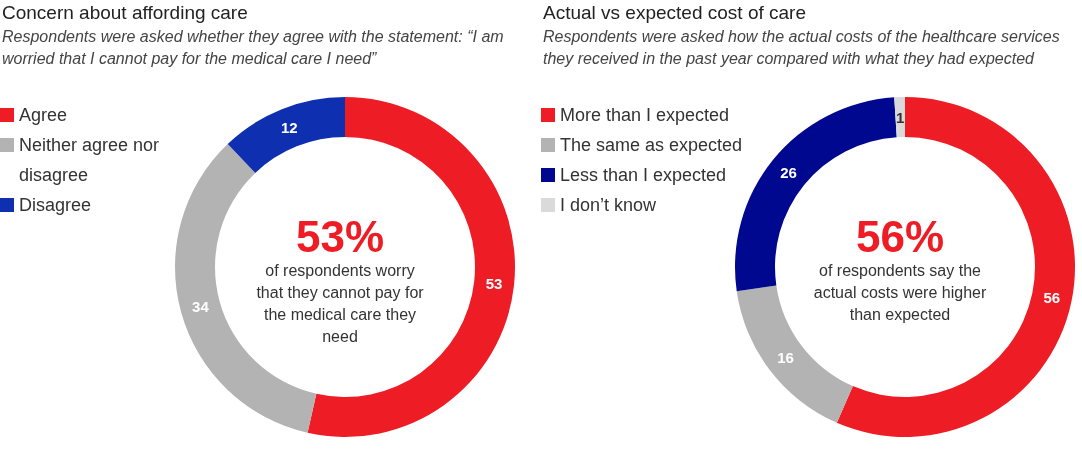 This screenshot has height=454, width=1082. I want to click on chart-title: Concern about affording care, so click(125, 13).